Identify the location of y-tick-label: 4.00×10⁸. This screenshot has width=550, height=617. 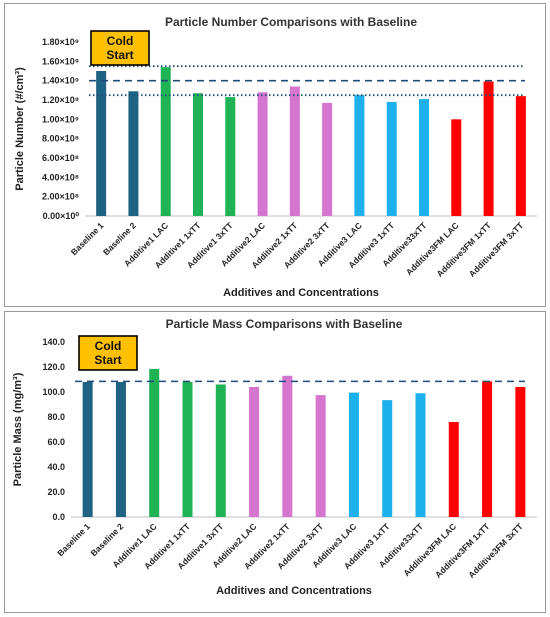
(60, 177).